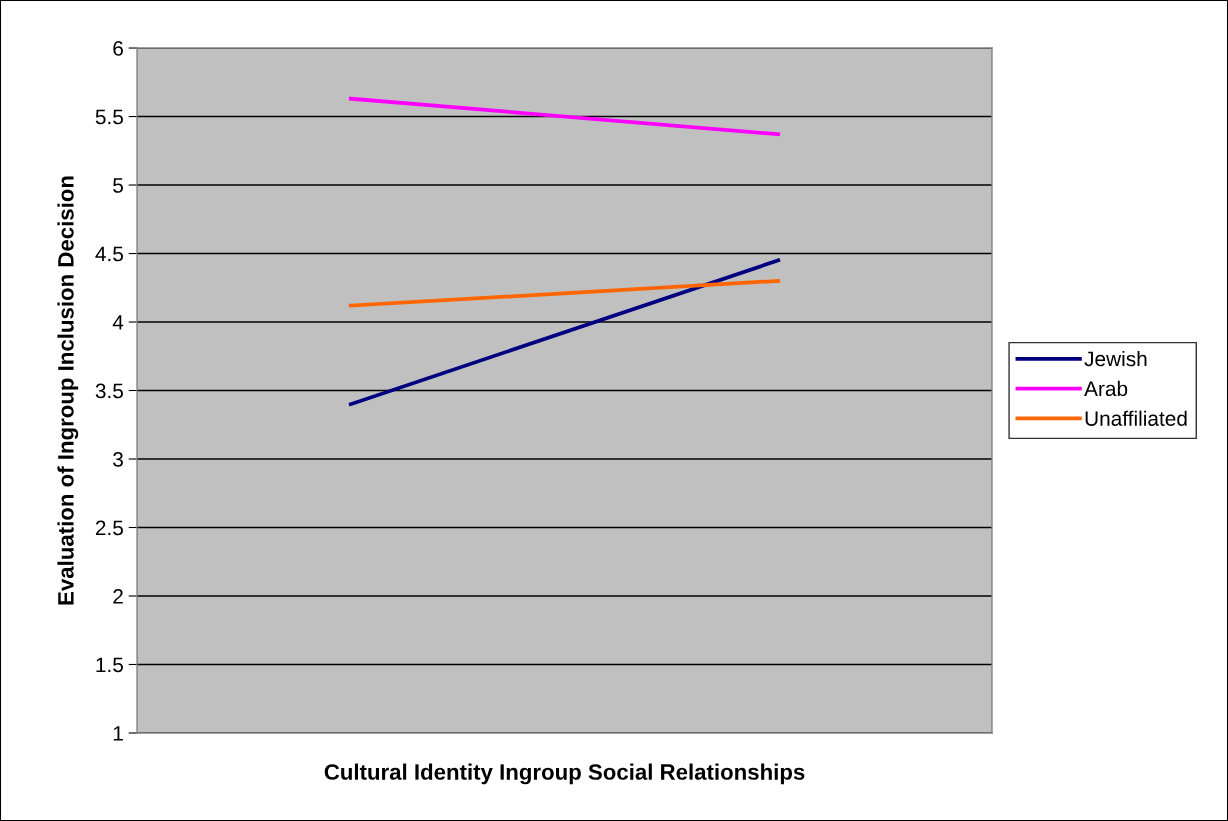 The width and height of the screenshot is (1228, 821). Describe the element at coordinates (564, 774) in the screenshot. I see `x-axis-title: Cultural Identity Ingroup Social Relationships` at that location.